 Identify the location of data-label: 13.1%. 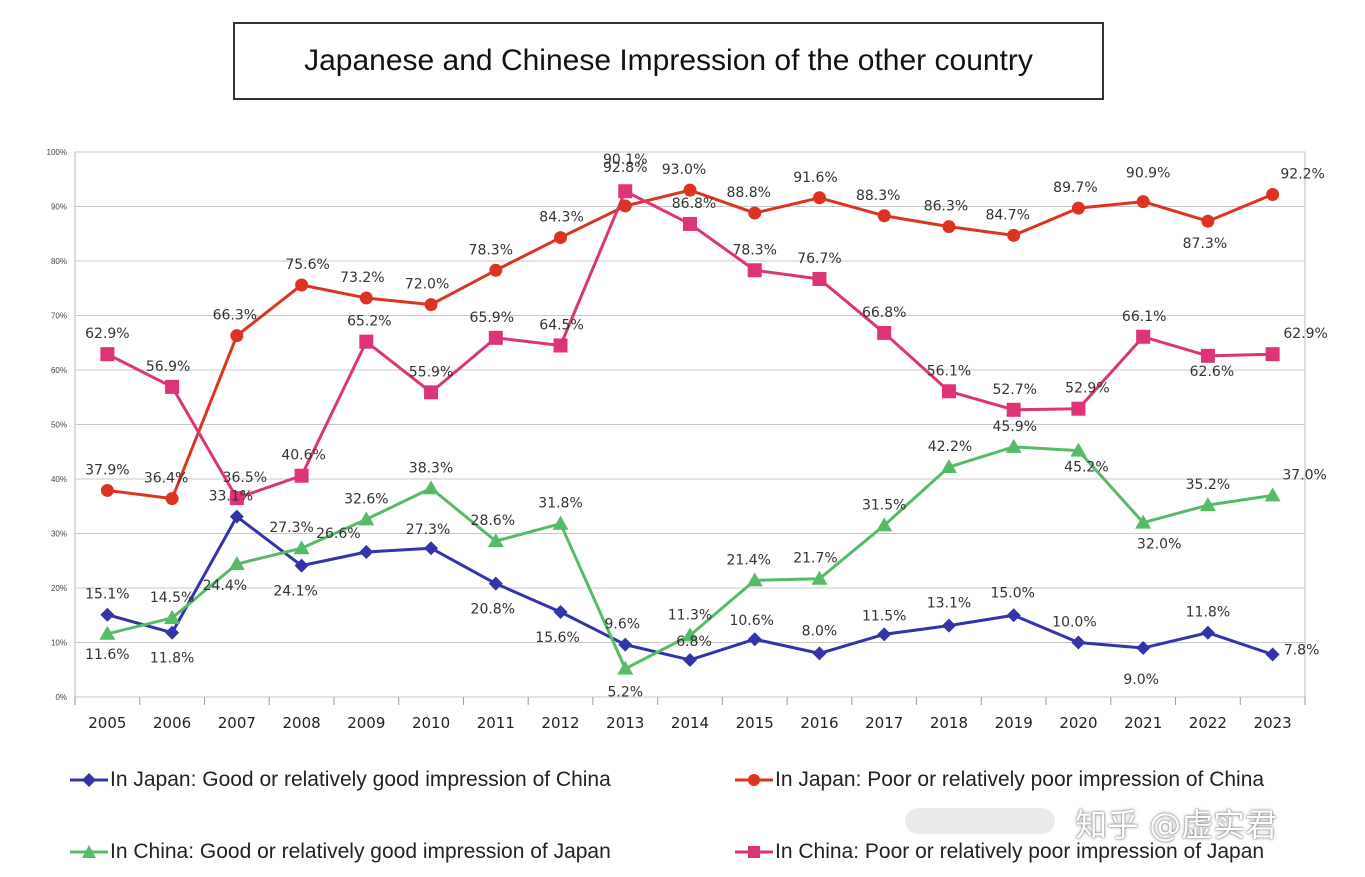
(949, 604).